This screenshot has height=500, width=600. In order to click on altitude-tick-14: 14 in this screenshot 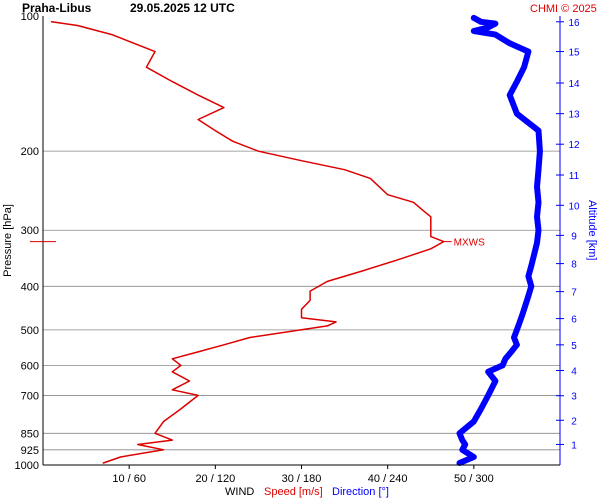, I will do `click(574, 84)`.